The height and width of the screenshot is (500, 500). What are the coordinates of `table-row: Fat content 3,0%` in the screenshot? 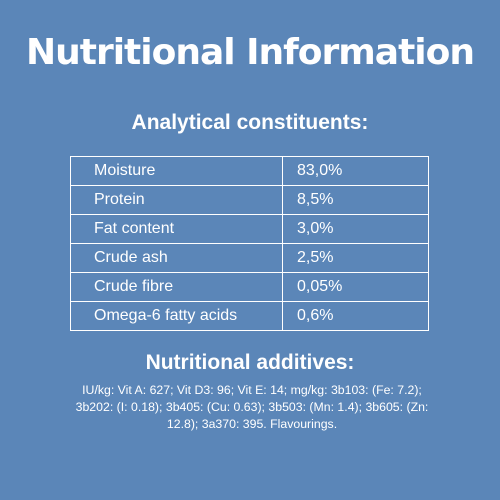 It's located at (249, 229).